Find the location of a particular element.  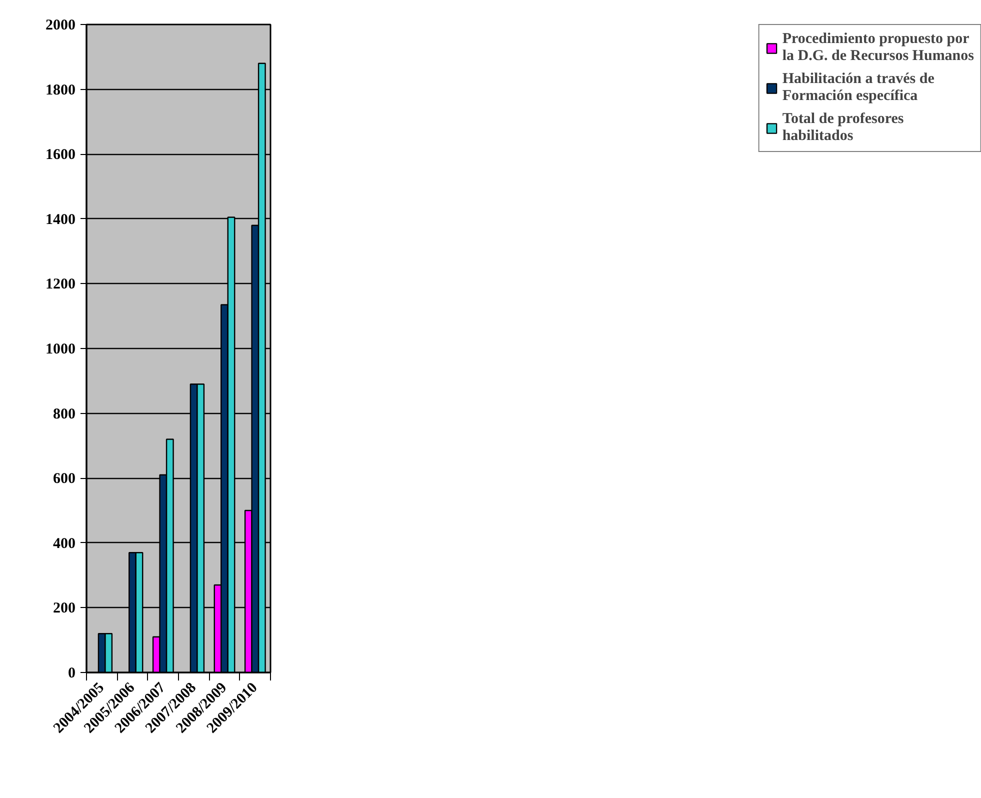

y-tick-label: 1400 is located at coordinates (61, 220).